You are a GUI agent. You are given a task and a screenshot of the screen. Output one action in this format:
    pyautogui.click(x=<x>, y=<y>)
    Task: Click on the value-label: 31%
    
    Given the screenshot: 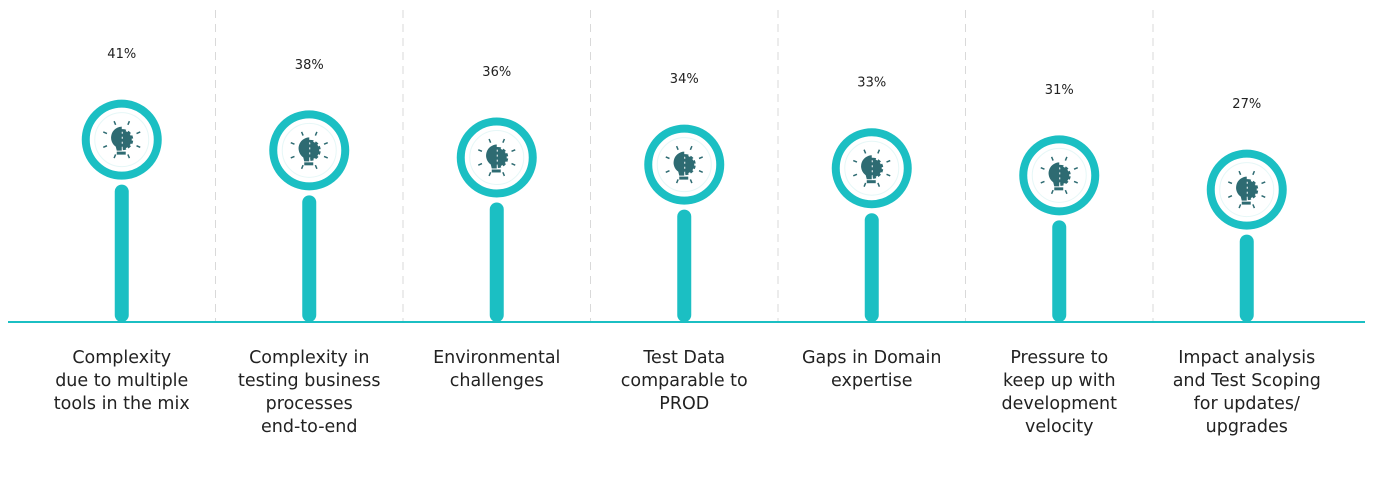 What is the action you would take?
    pyautogui.click(x=1059, y=90)
    